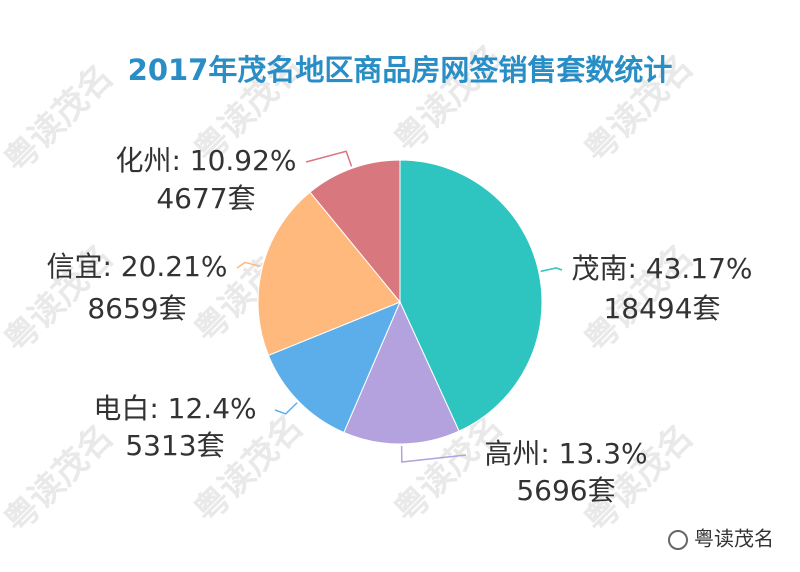 Image resolution: width=800 pixels, height=572 pixels. What do you see at coordinates (565, 453) in the screenshot?
I see `data-label: 高州: 13.3%` at bounding box center [565, 453].